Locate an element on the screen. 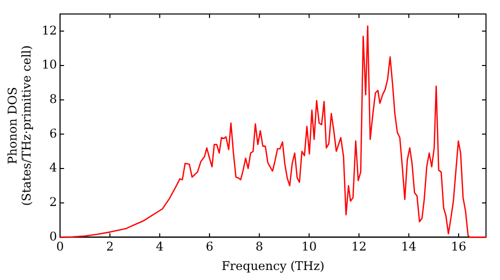  x-tick-label: 8 is located at coordinates (260, 247).